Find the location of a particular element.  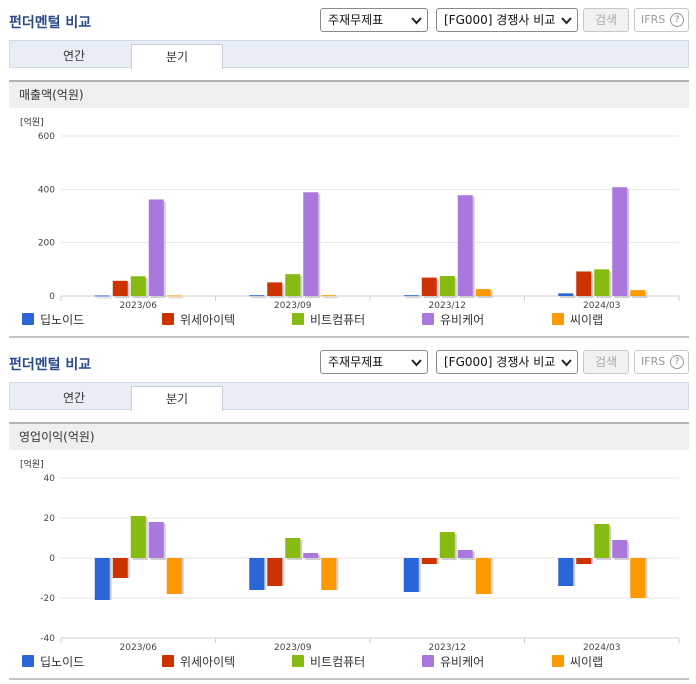

x-tick-label: 2023/12 is located at coordinates (447, 305).